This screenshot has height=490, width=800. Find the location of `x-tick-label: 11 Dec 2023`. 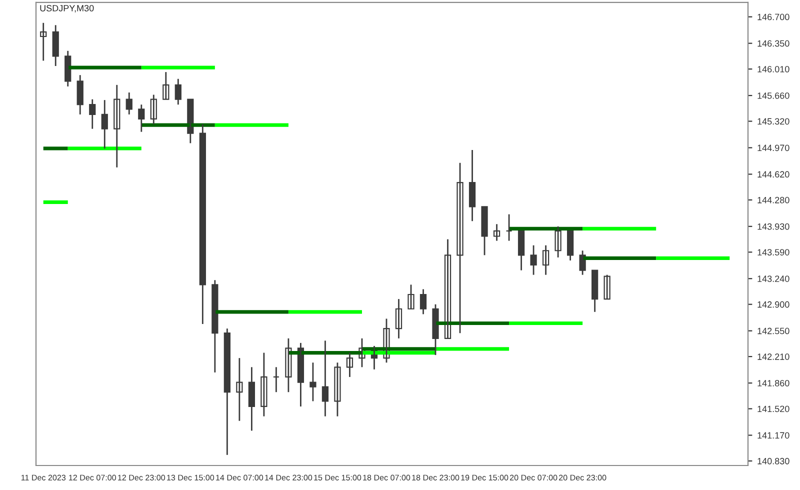

x-tick-label: 11 Dec 2023 is located at coordinates (43, 477).